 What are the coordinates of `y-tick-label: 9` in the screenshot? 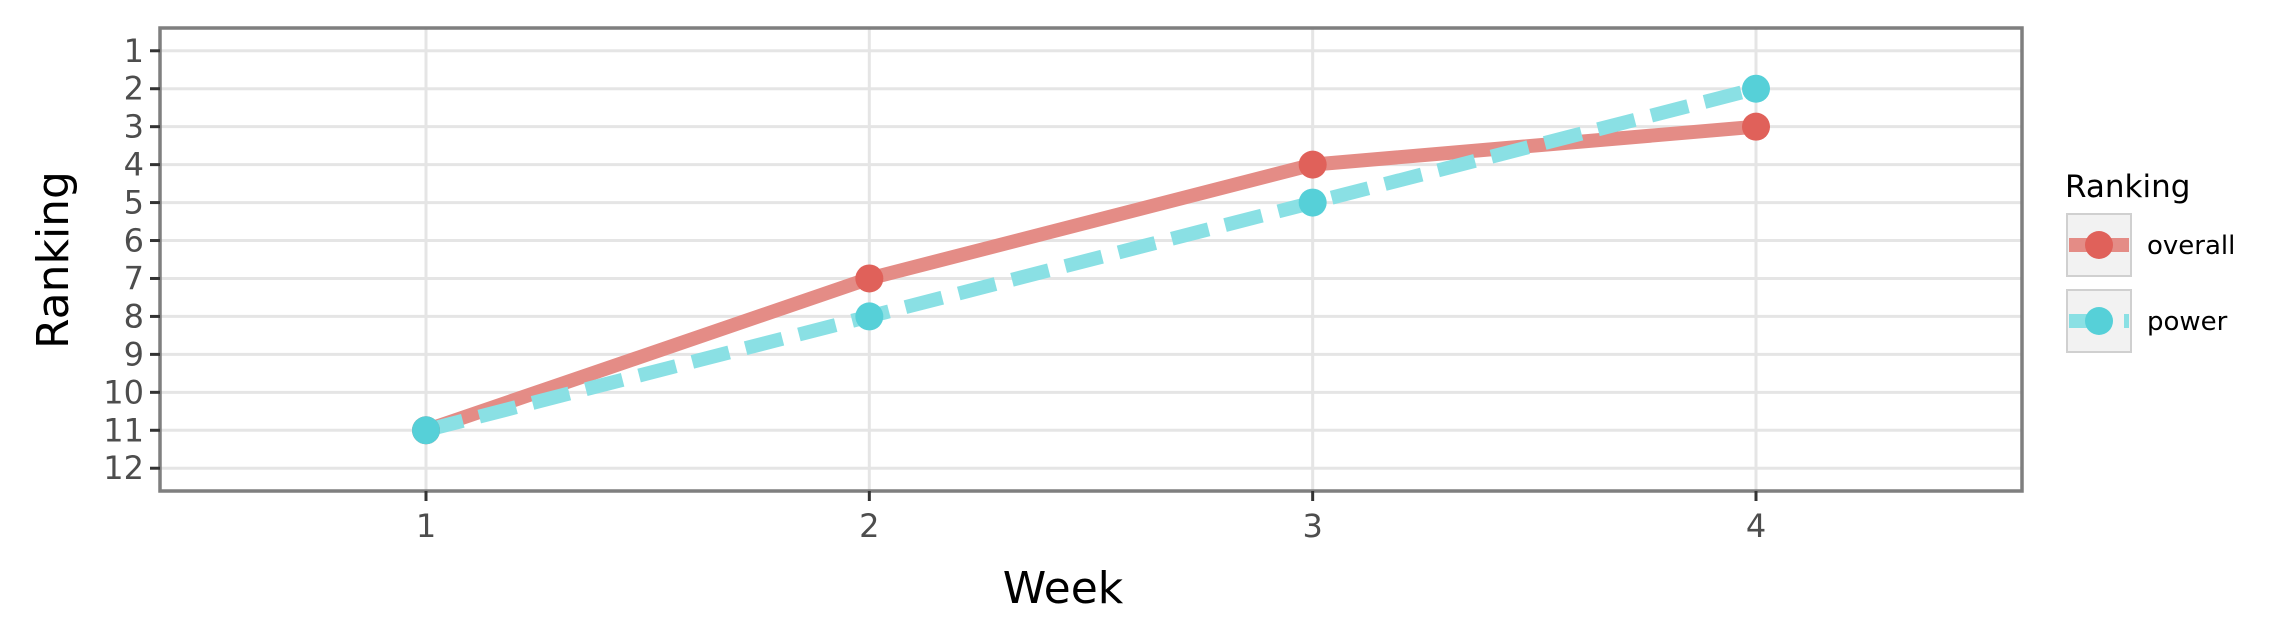 It's located at (134, 354).